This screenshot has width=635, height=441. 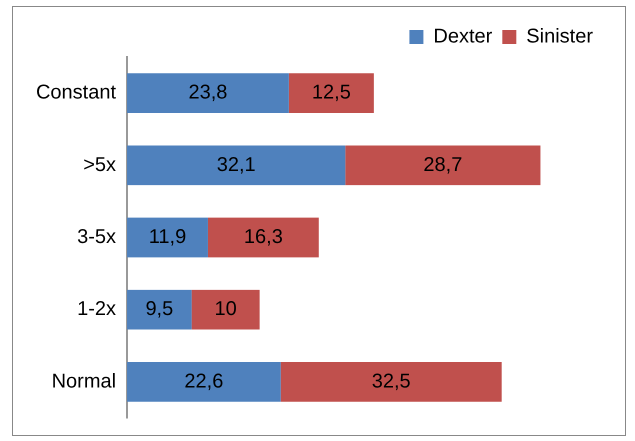 I want to click on y-tick-label: >5x, so click(x=99, y=165).